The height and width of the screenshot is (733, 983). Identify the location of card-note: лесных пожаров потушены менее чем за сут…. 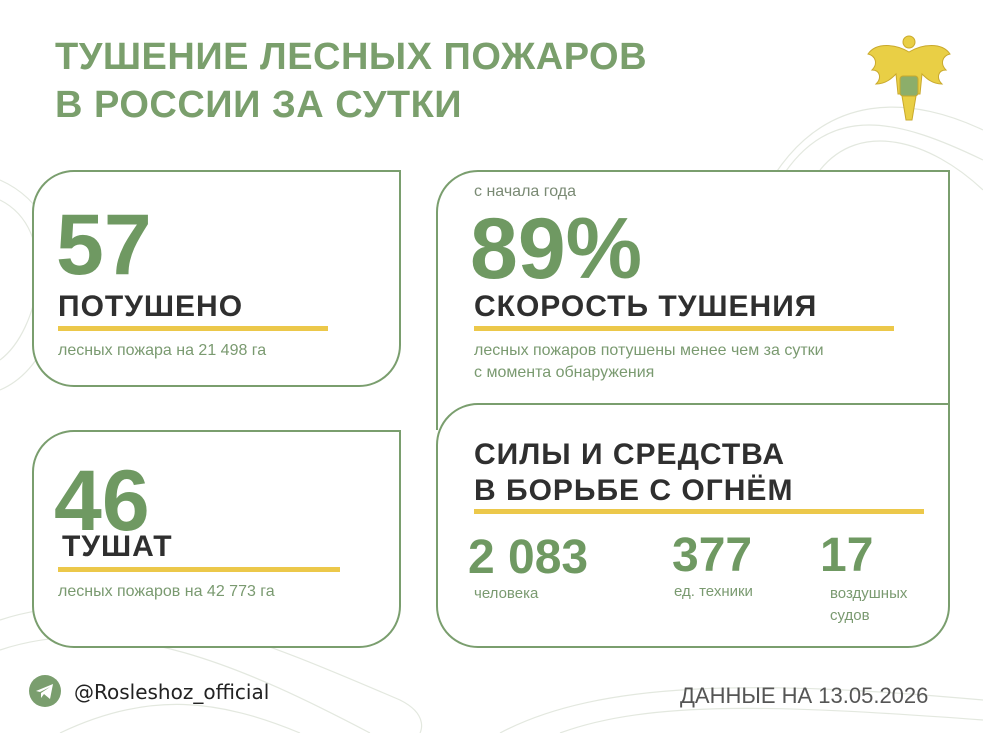
(649, 350).